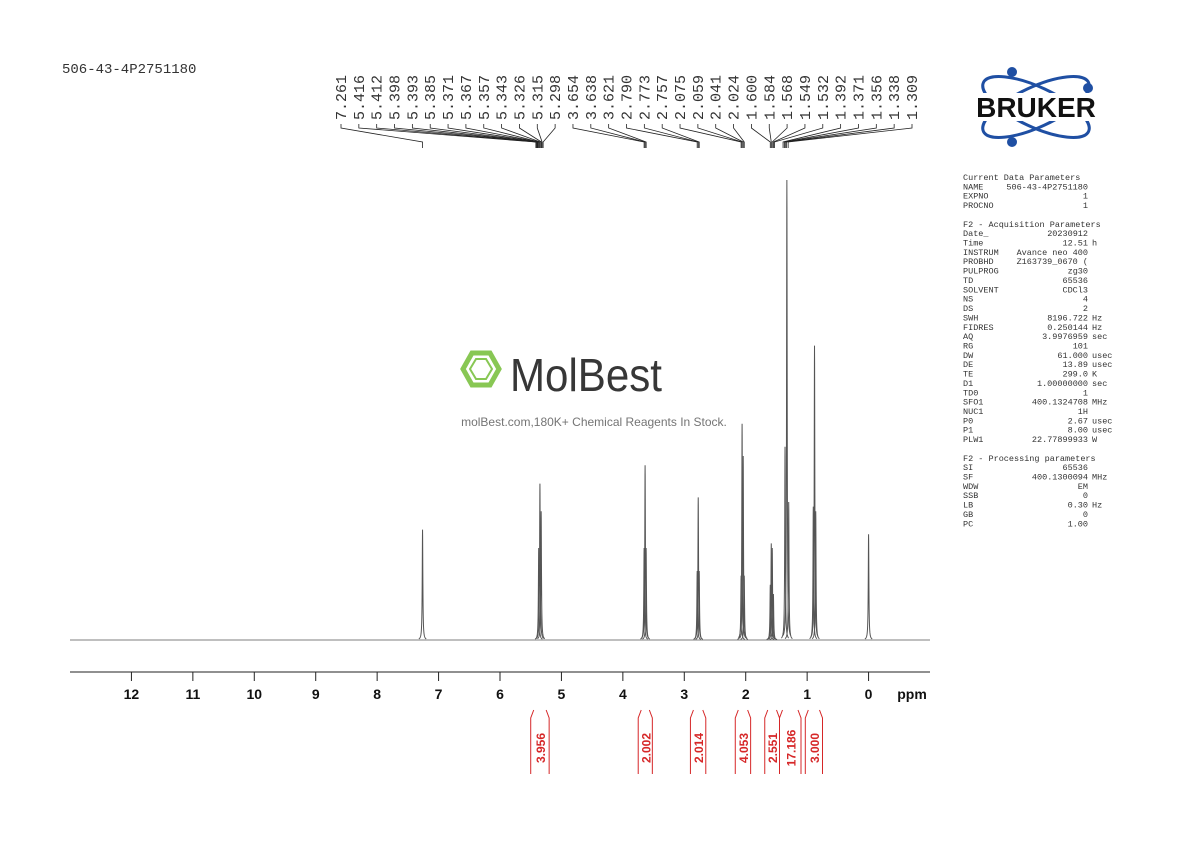 This screenshot has width=1190, height=842. Describe the element at coordinates (1083, 412) in the screenshot. I see `param-value: 1H` at that location.